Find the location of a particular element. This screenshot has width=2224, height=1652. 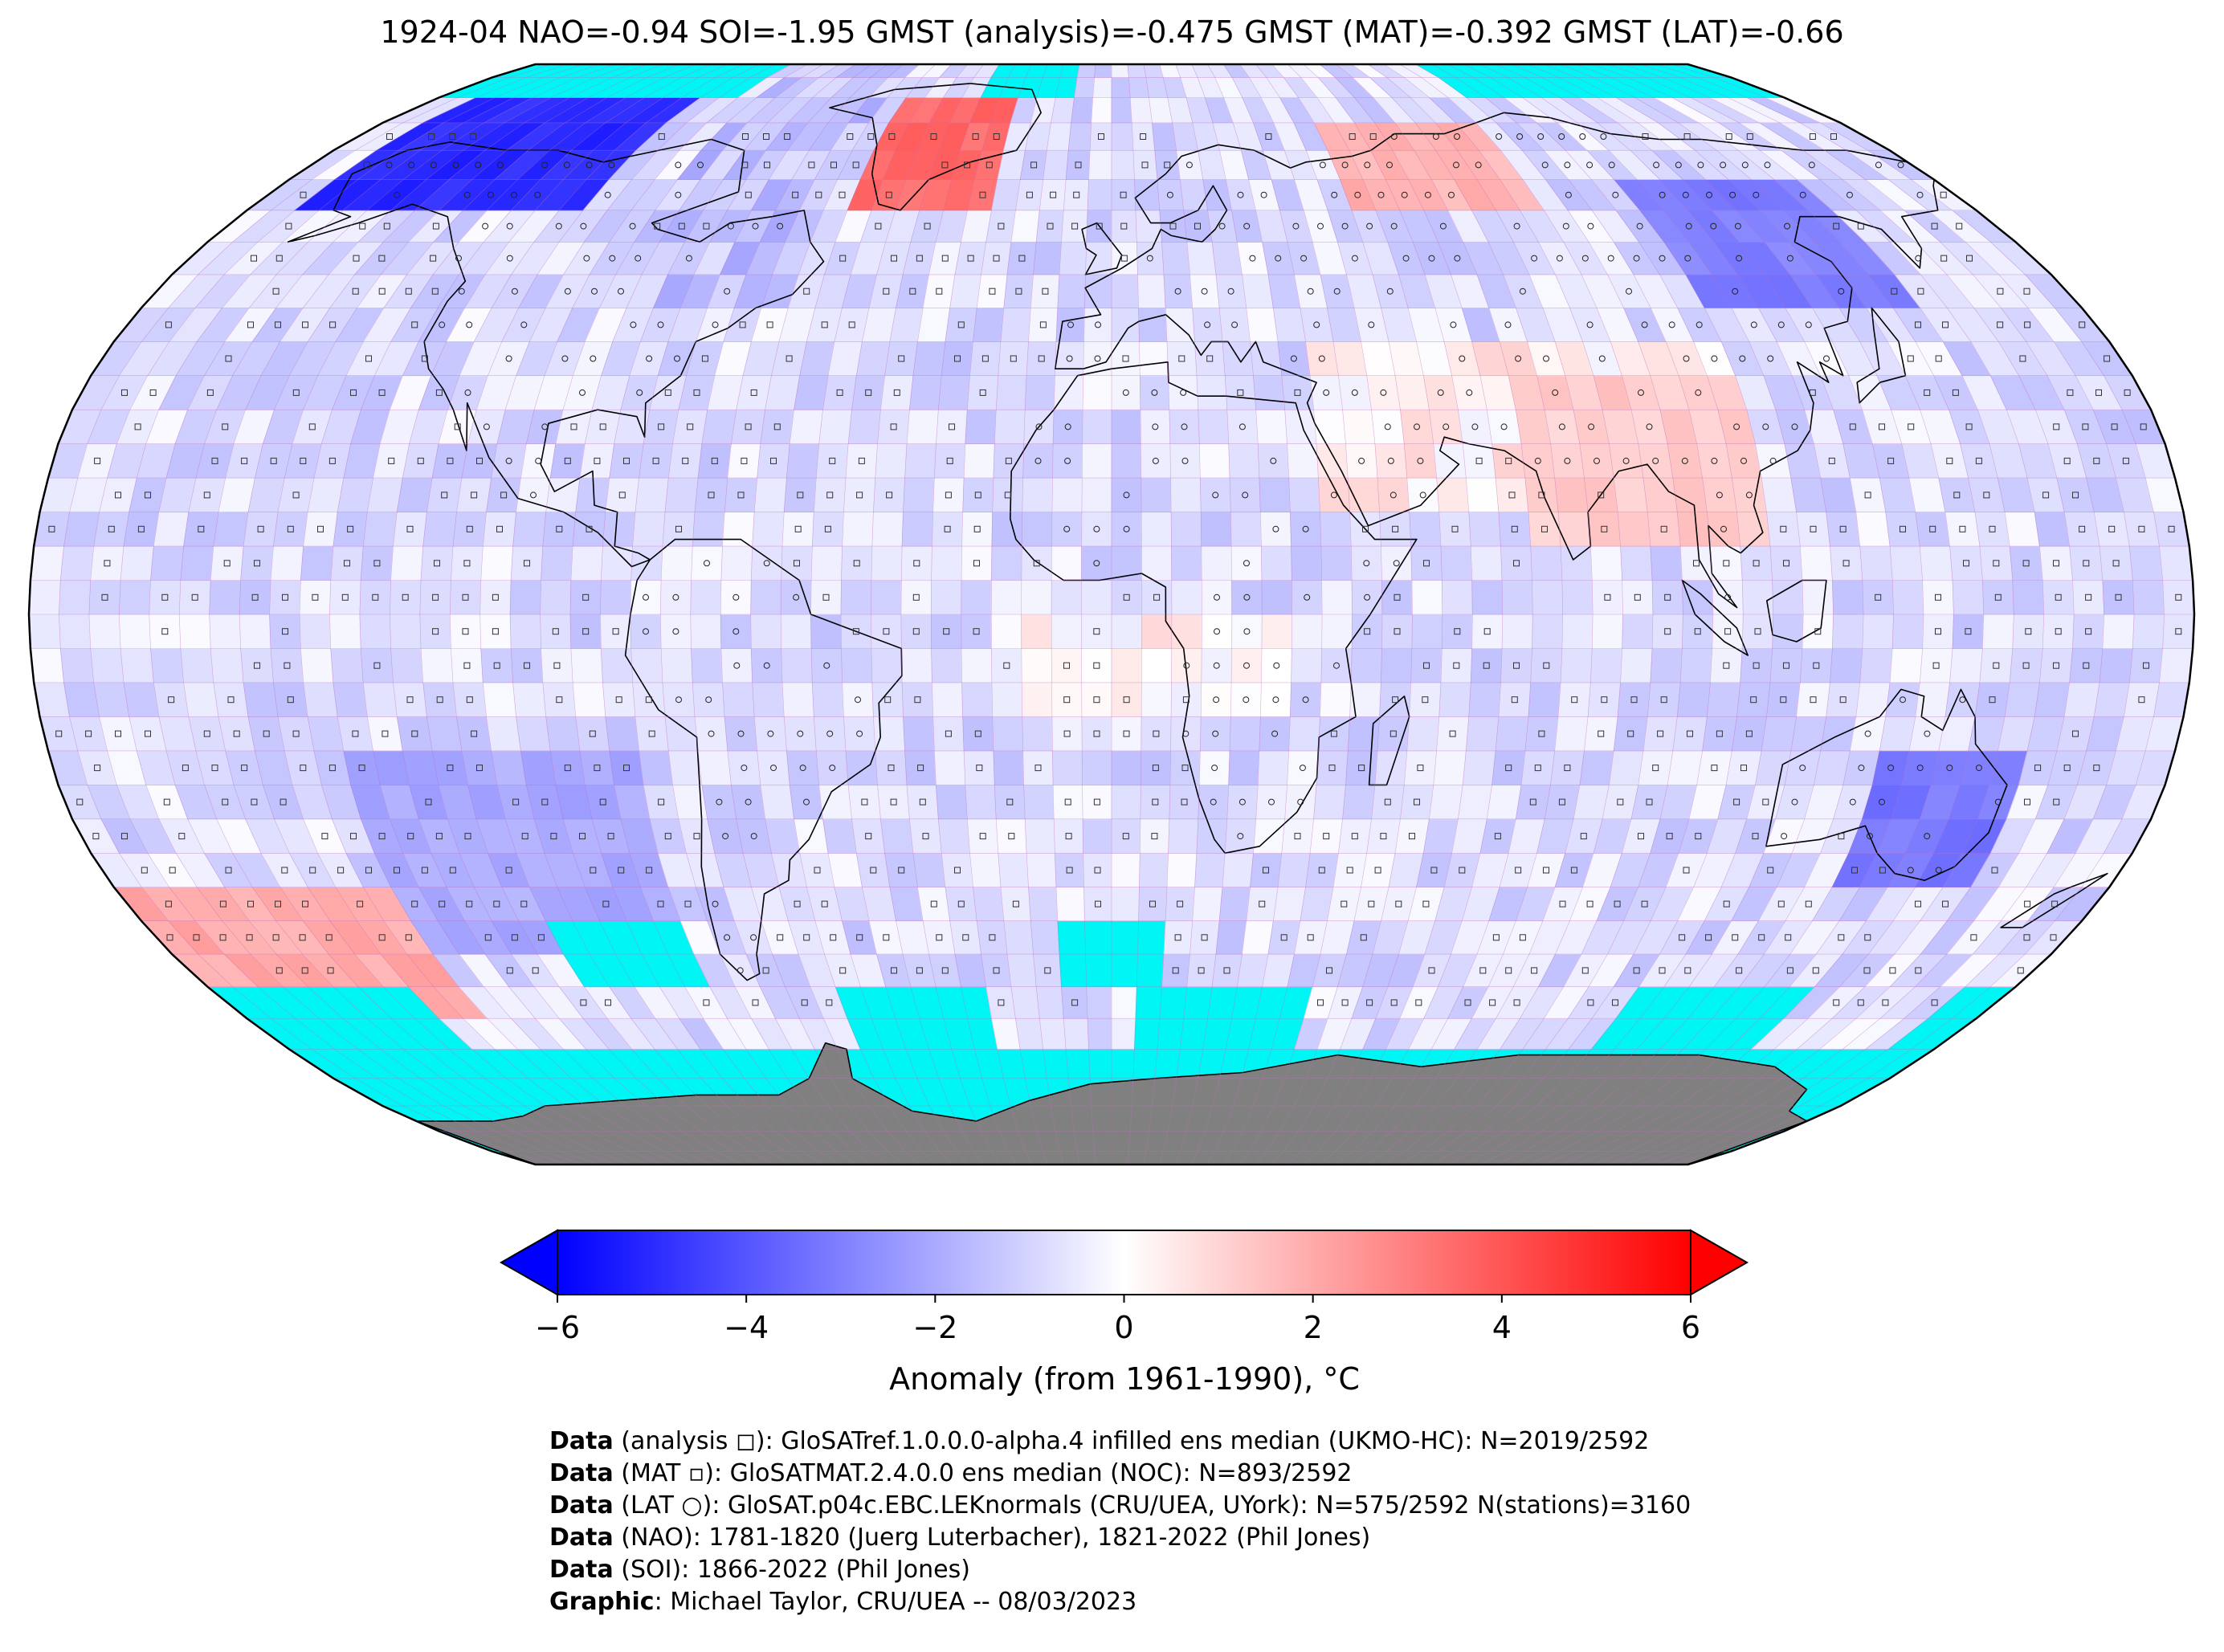

colorbar-tick-label: 4 is located at coordinates (1502, 1327).